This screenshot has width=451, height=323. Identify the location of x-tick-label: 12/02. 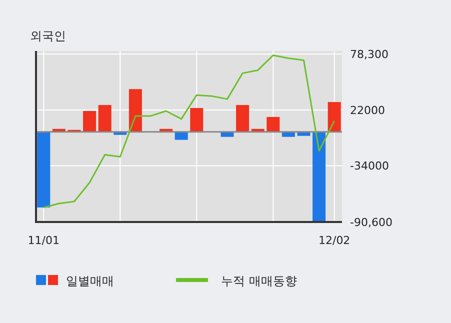
(334, 240).